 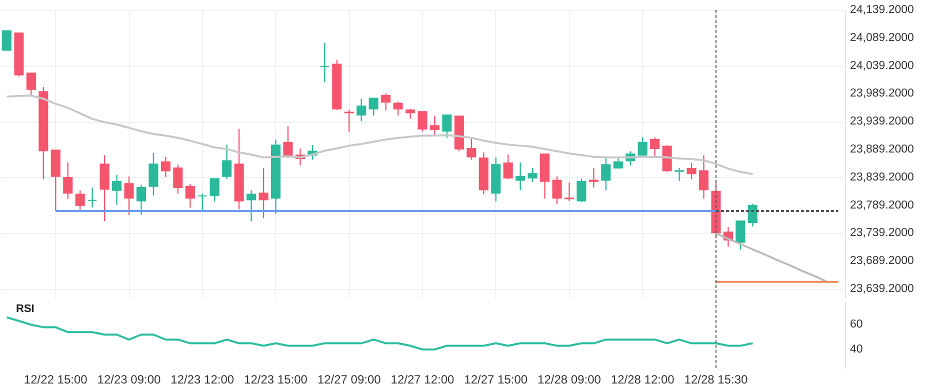 I want to click on line-series, so click(x=380, y=333).